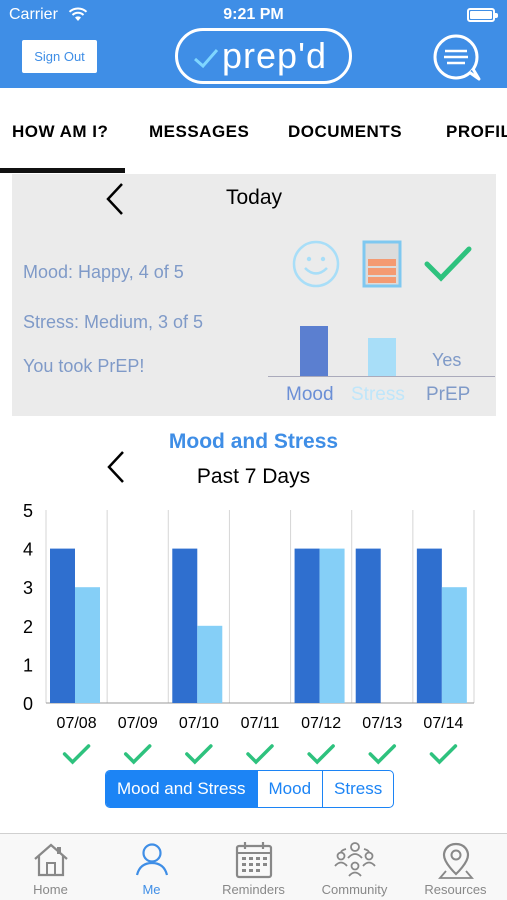 The image size is (507, 900). What do you see at coordinates (199, 131) in the screenshot?
I see `tab-messages: MESSAGES` at bounding box center [199, 131].